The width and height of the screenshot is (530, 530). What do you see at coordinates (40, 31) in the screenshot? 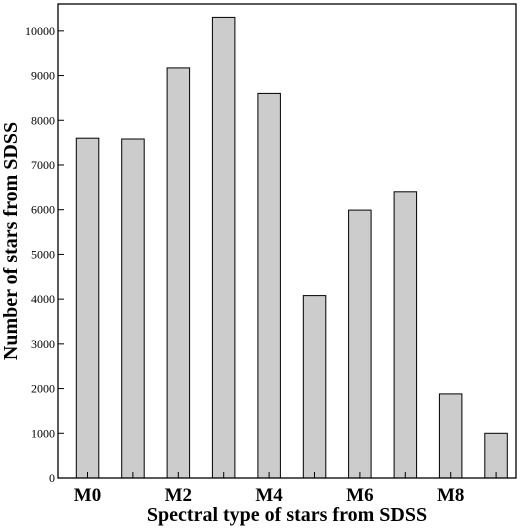
I see `y-tick-label: 10000` at bounding box center [40, 31].